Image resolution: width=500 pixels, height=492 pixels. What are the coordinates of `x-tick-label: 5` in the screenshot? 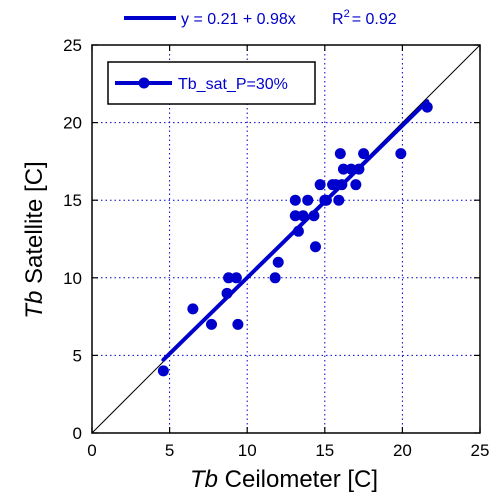 It's located at (169, 450).